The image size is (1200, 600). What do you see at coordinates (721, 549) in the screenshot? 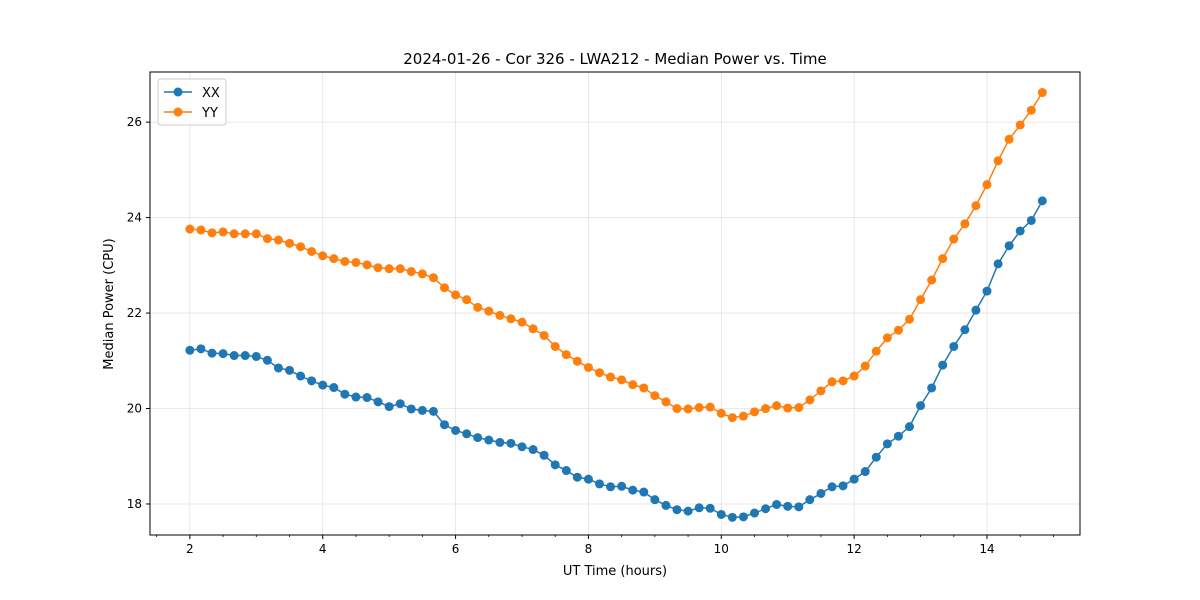
I see `x-tick-label: 10` at bounding box center [721, 549].